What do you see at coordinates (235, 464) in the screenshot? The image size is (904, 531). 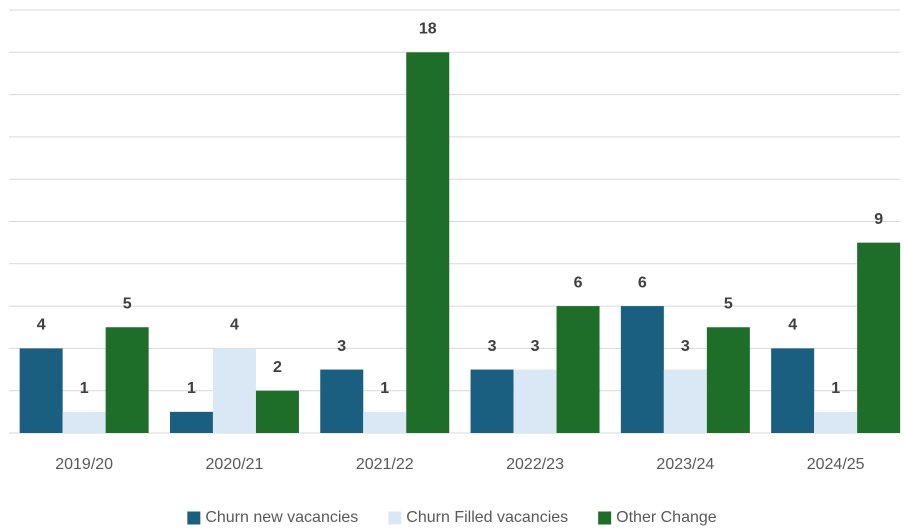 I see `x-tick-label: 2020/21` at bounding box center [235, 464].